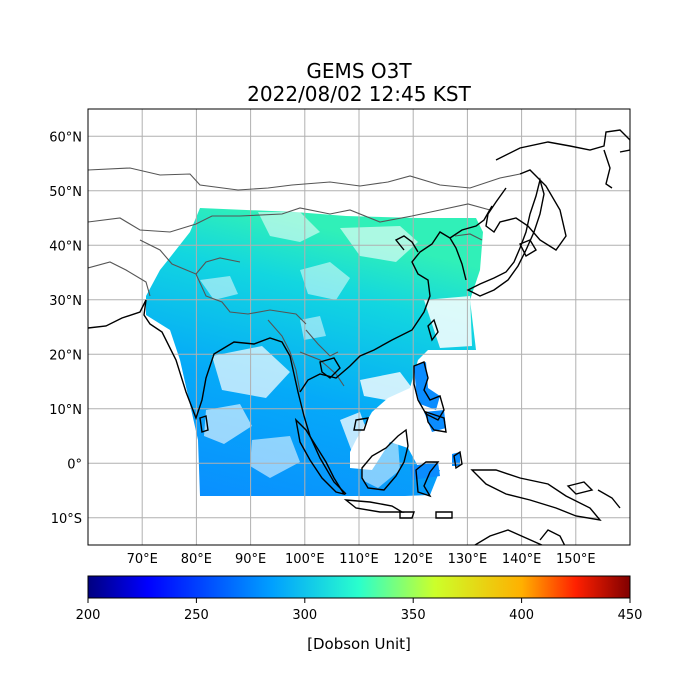 This screenshot has width=700, height=700. I want to click on lat-tick-label: 10°S, so click(66, 519).